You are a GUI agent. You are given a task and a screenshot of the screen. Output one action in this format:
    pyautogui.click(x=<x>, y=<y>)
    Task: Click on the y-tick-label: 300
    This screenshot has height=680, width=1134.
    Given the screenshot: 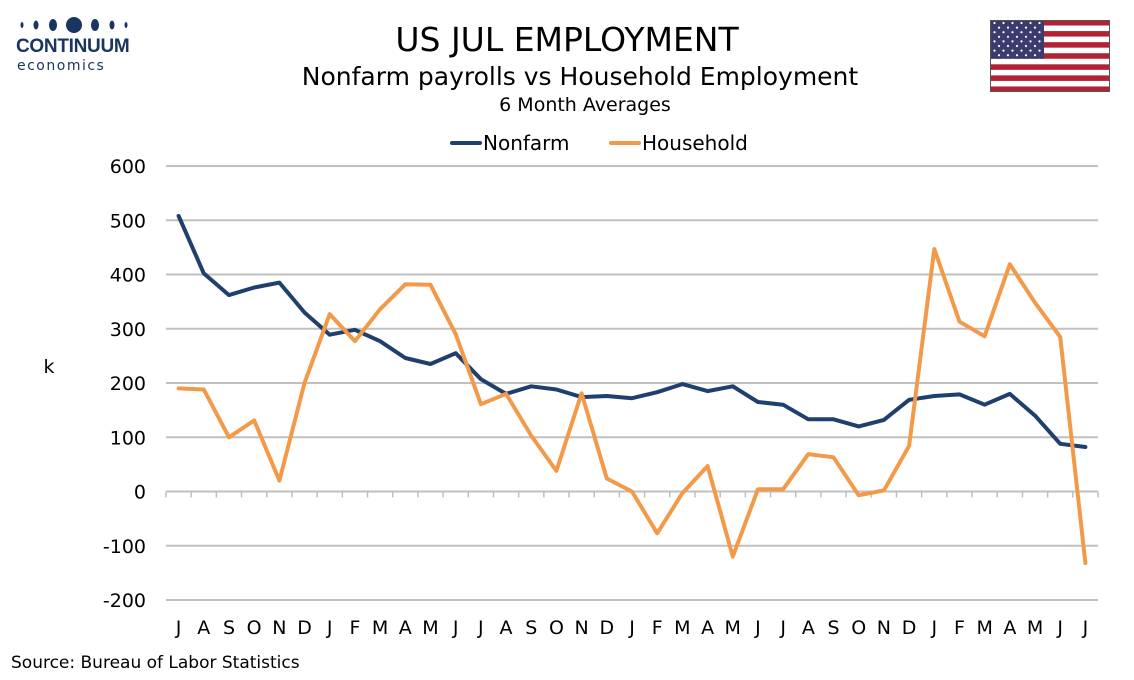 What is the action you would take?
    pyautogui.click(x=128, y=330)
    